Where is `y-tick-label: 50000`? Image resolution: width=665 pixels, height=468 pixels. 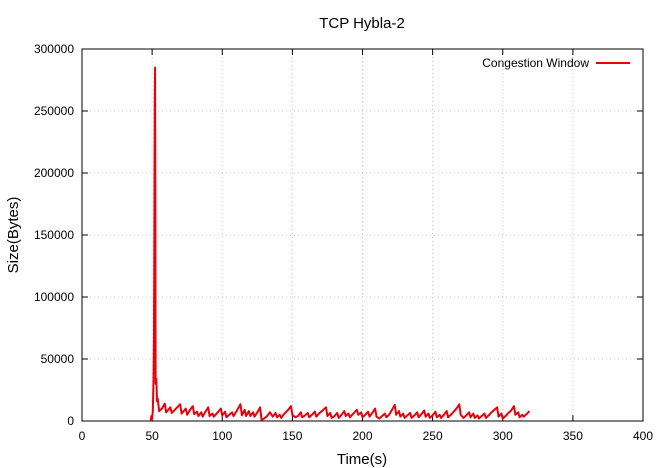 y-tick-label: 50000 is located at coordinates (58, 359).